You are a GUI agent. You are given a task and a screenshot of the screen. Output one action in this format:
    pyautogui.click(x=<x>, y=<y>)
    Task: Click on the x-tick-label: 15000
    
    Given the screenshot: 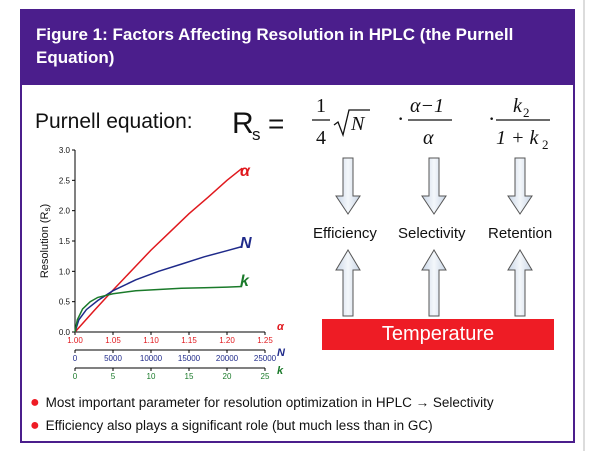 What is the action you would take?
    pyautogui.click(x=189, y=358)
    